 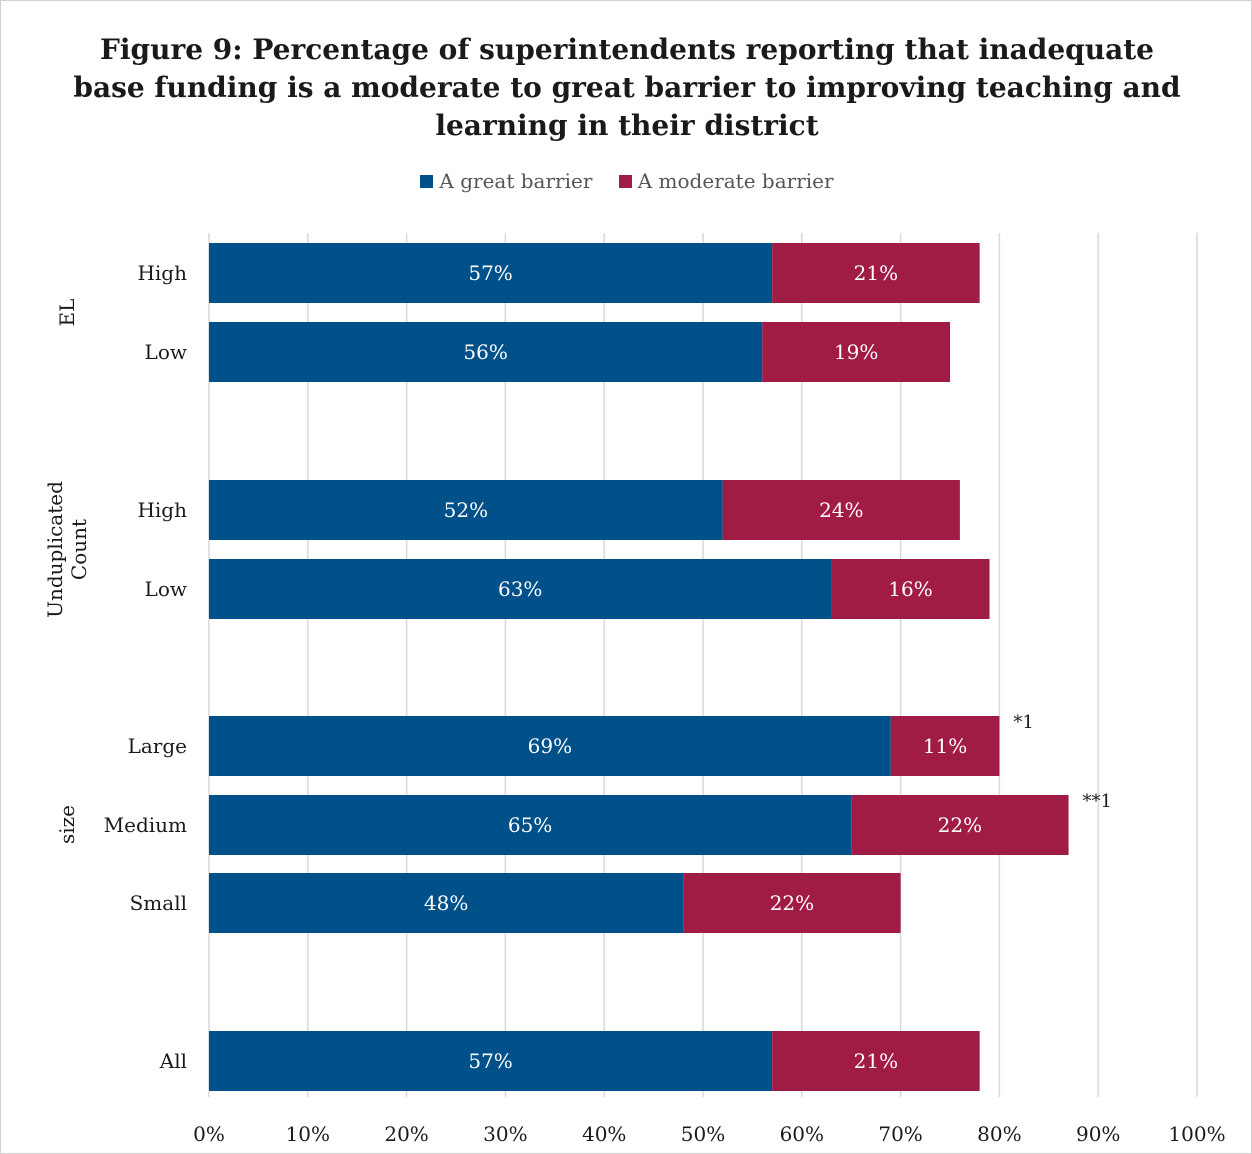 I want to click on legend-item-great: A great barrier, so click(x=506, y=181).